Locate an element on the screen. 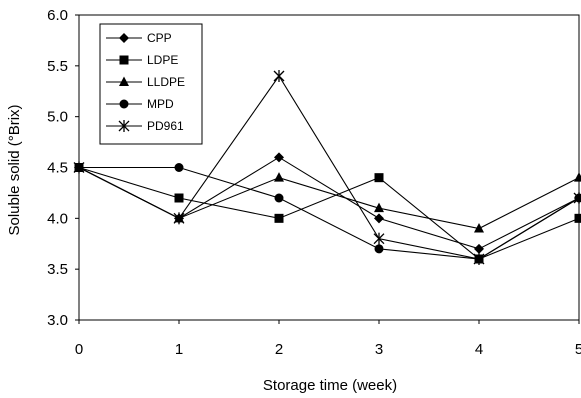 This screenshot has height=398, width=581. y-tick-label: 6.0 is located at coordinates (57, 15).